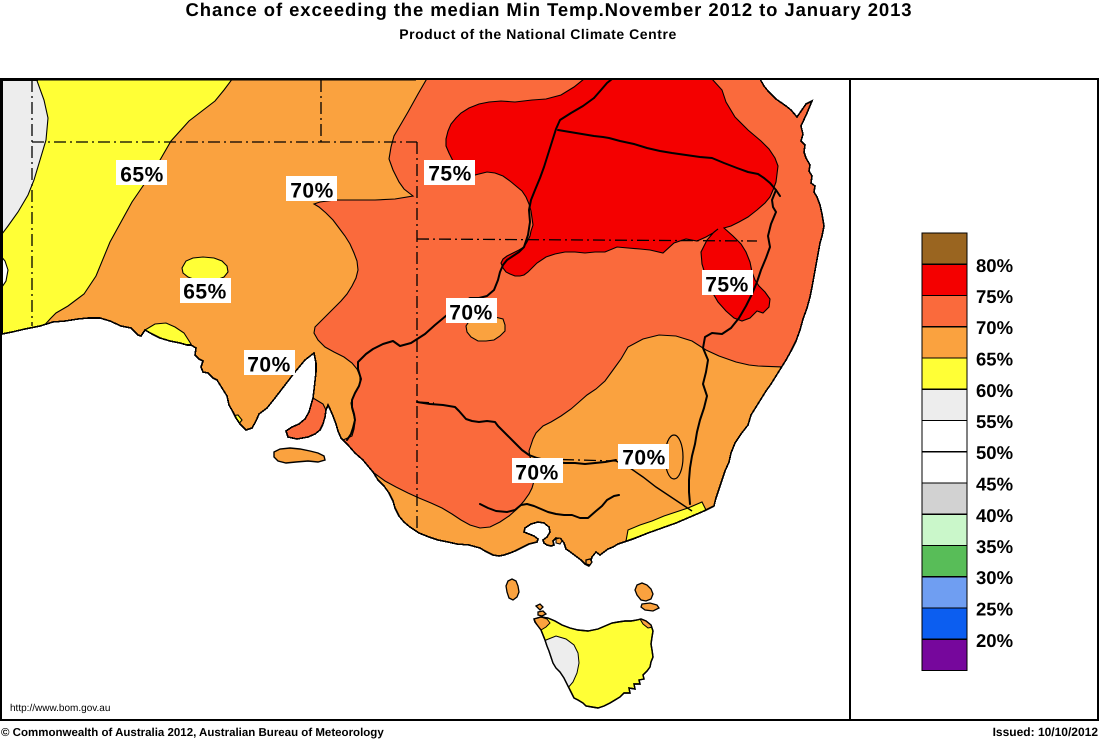 The image size is (1099, 740). I want to click on svg-text: 50%, so click(994, 452).